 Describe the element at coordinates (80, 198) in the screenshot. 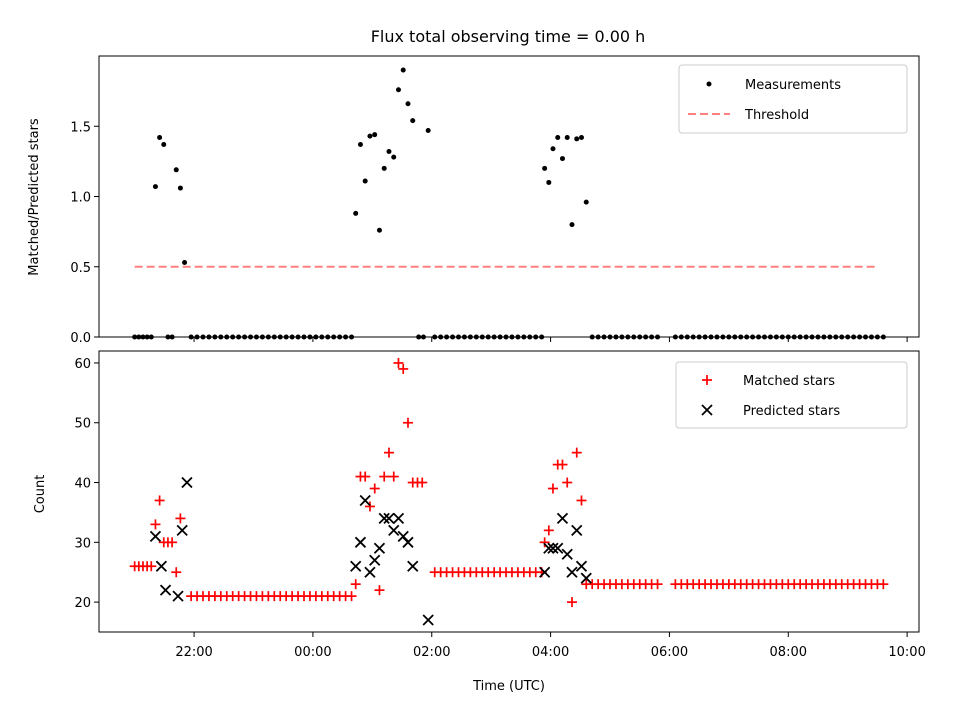

I see `top-y-tick-label: 1.0` at that location.